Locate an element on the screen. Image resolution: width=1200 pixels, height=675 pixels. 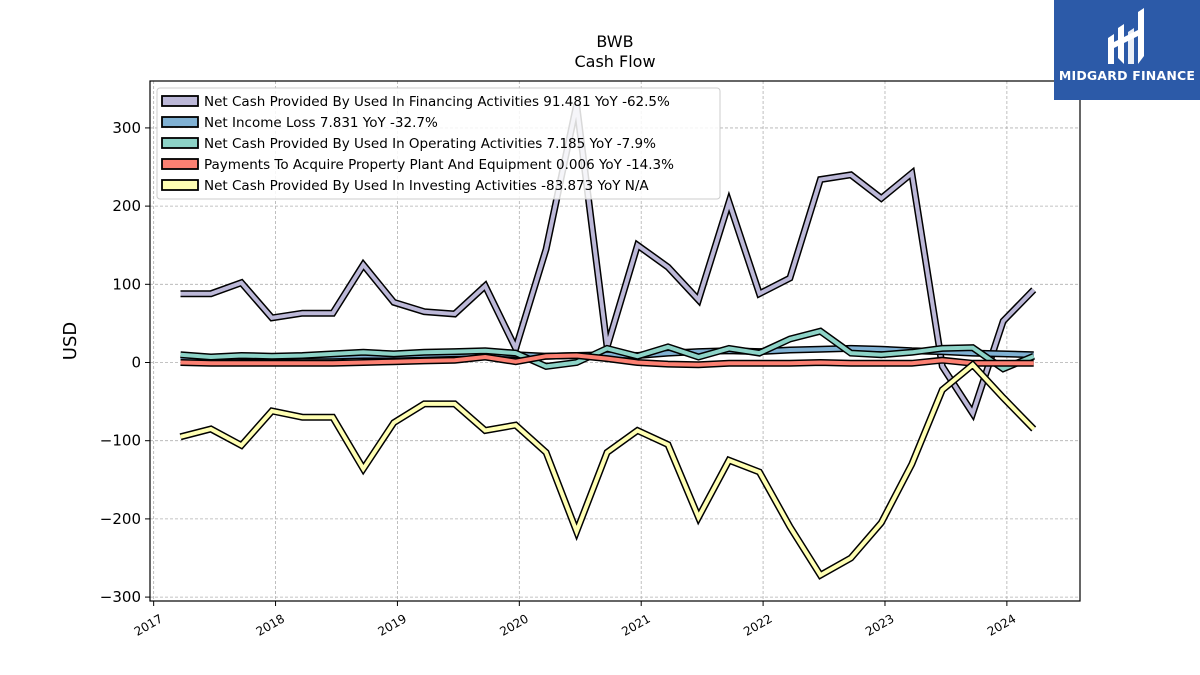
brand-logo: MIDGARD FINANCE is located at coordinates (1127, 50).